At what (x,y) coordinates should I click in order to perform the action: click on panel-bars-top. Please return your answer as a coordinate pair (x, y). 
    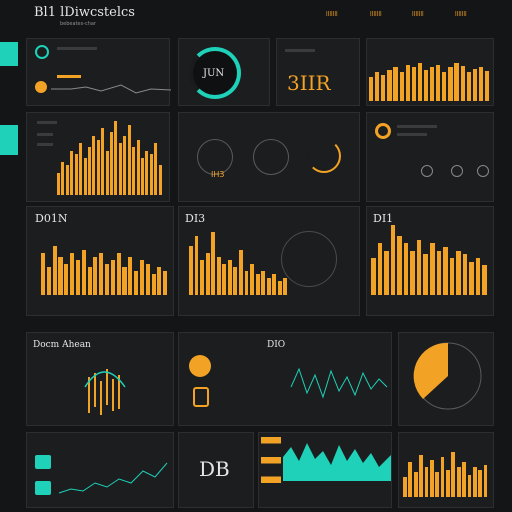
    Looking at the image, I should click on (430, 72).